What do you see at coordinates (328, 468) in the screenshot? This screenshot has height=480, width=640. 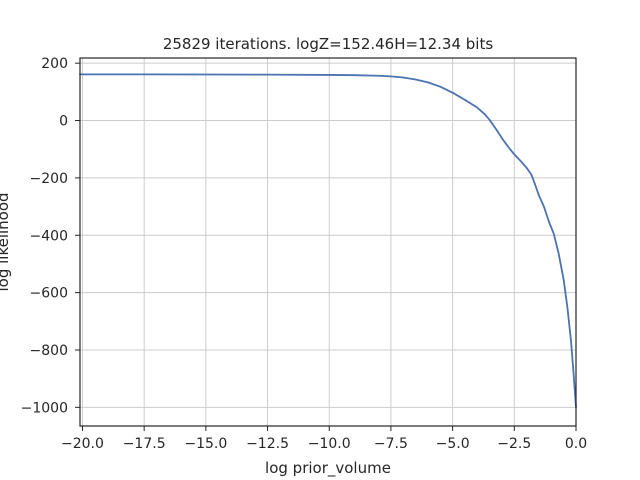 I see `x-axis-title: log prior_volume` at bounding box center [328, 468].